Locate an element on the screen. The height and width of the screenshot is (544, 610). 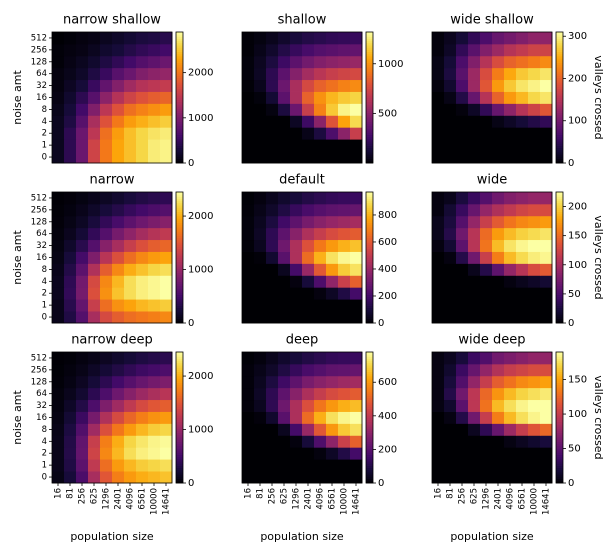
x-tick-label: 6561 is located at coordinates (523, 499).